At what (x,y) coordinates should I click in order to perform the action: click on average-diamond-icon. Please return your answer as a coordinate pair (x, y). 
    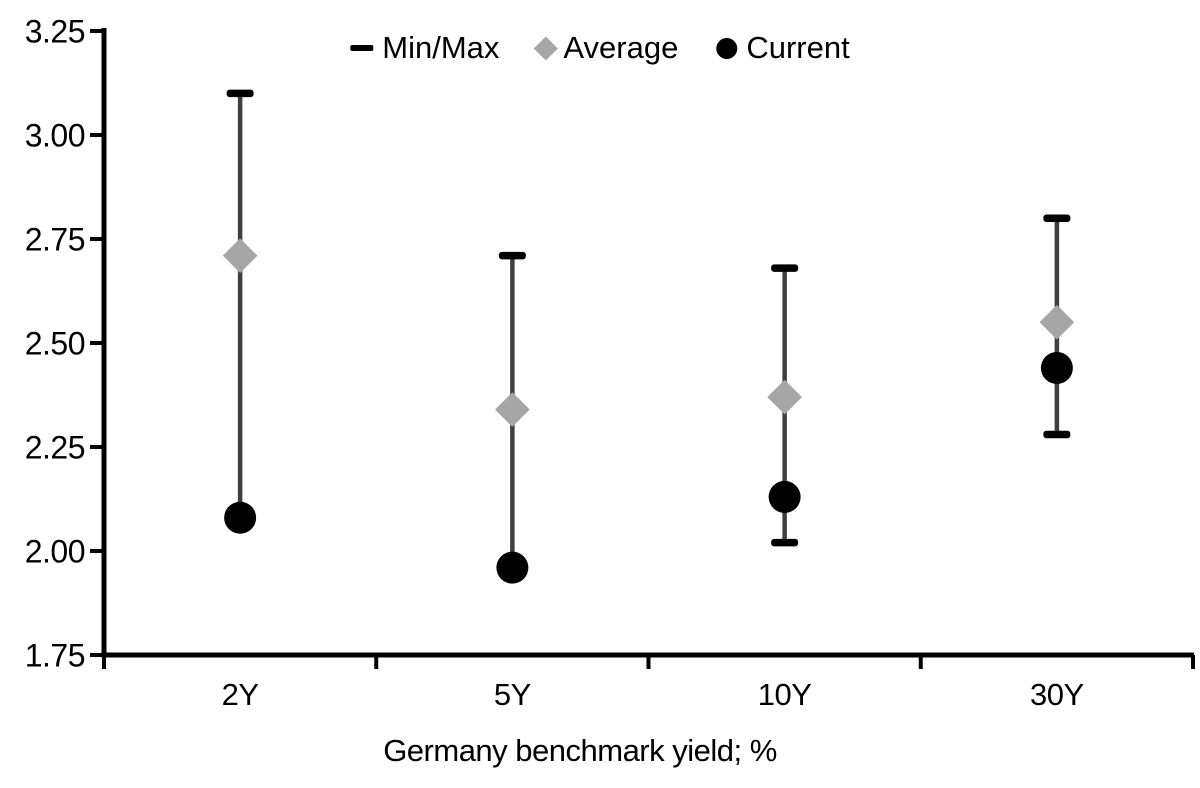
    Looking at the image, I should click on (545, 48).